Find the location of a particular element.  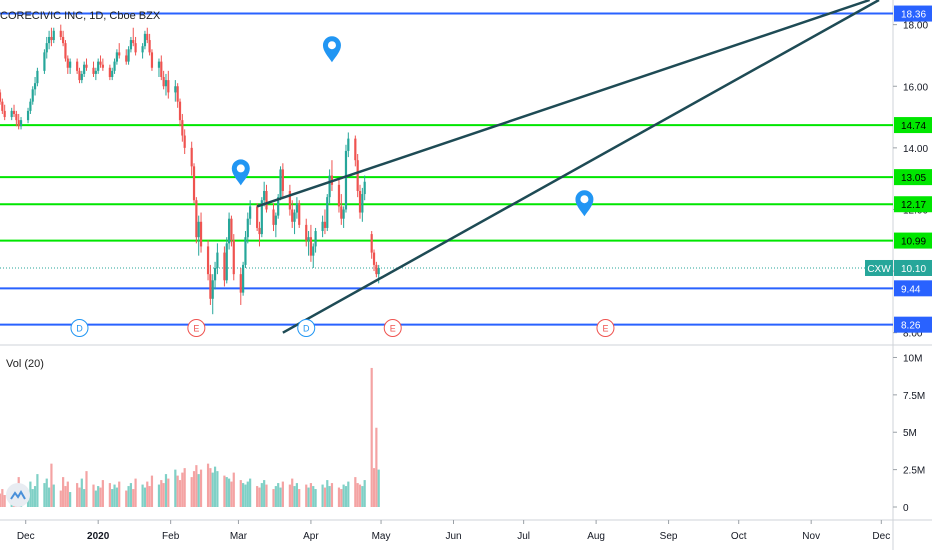

event-marker-e is located at coordinates (196, 328).